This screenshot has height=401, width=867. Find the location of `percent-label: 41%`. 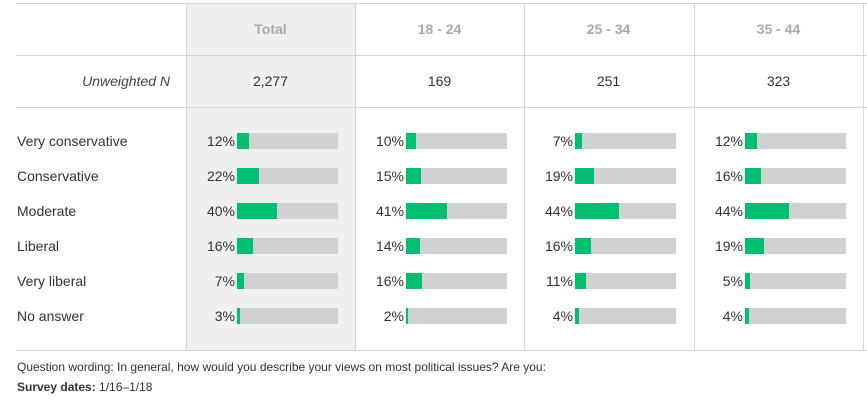

percent-label: 41% is located at coordinates (389, 211).